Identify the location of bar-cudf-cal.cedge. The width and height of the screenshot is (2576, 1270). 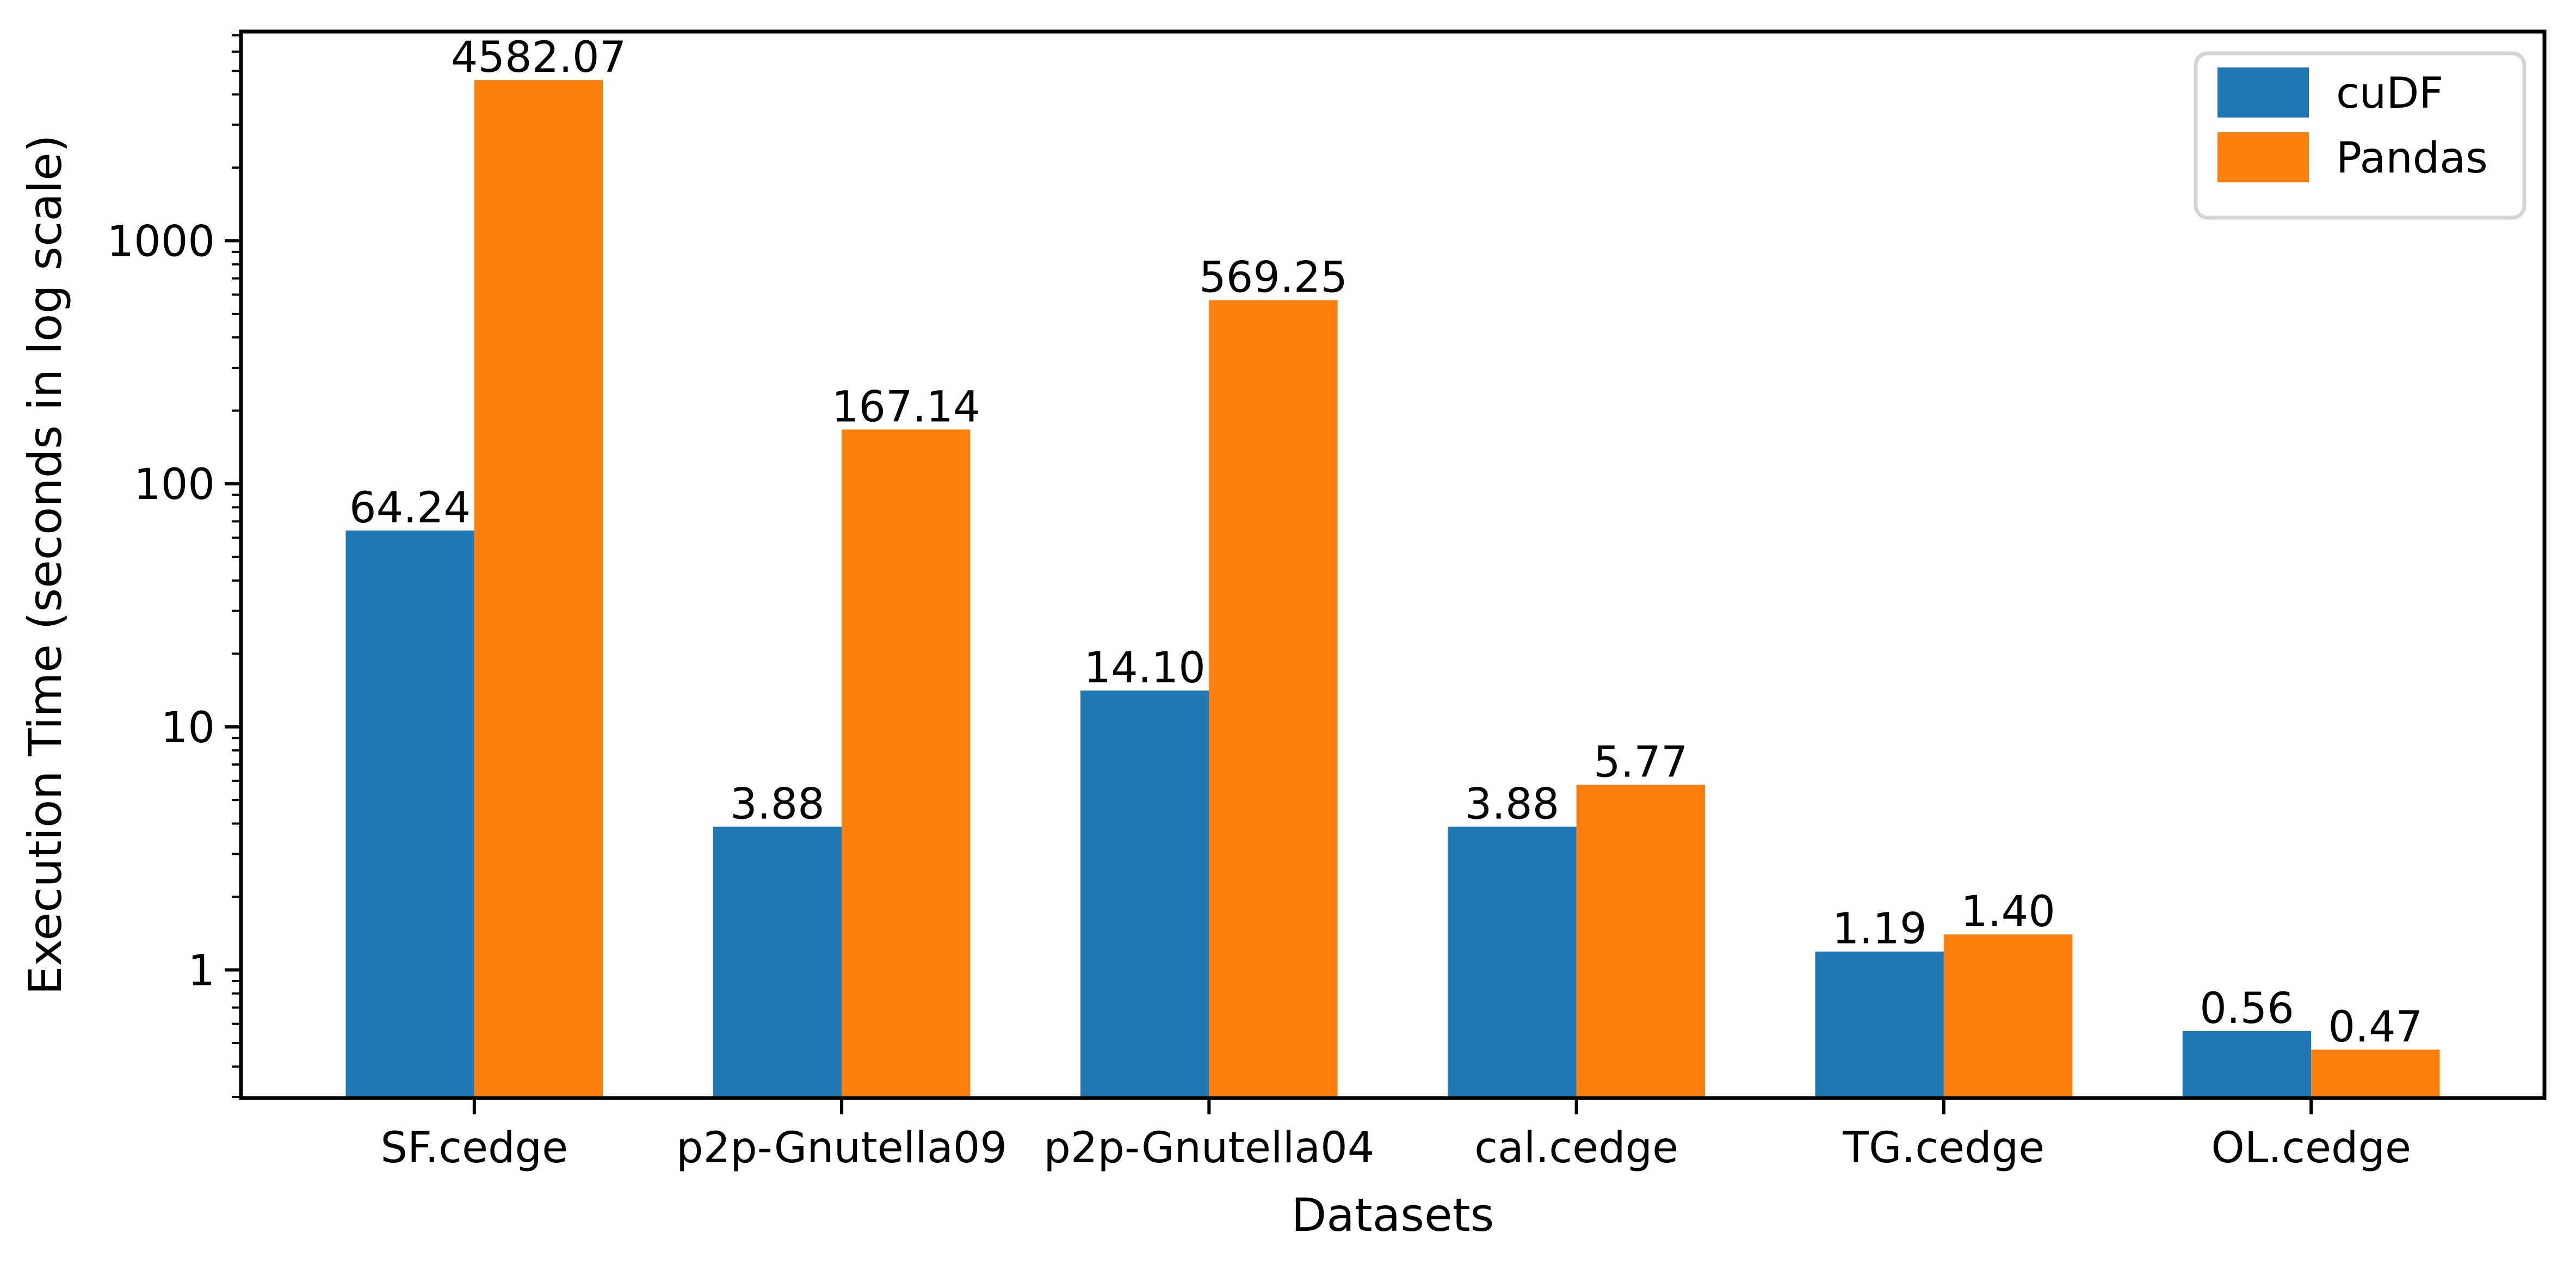
(1513, 962).